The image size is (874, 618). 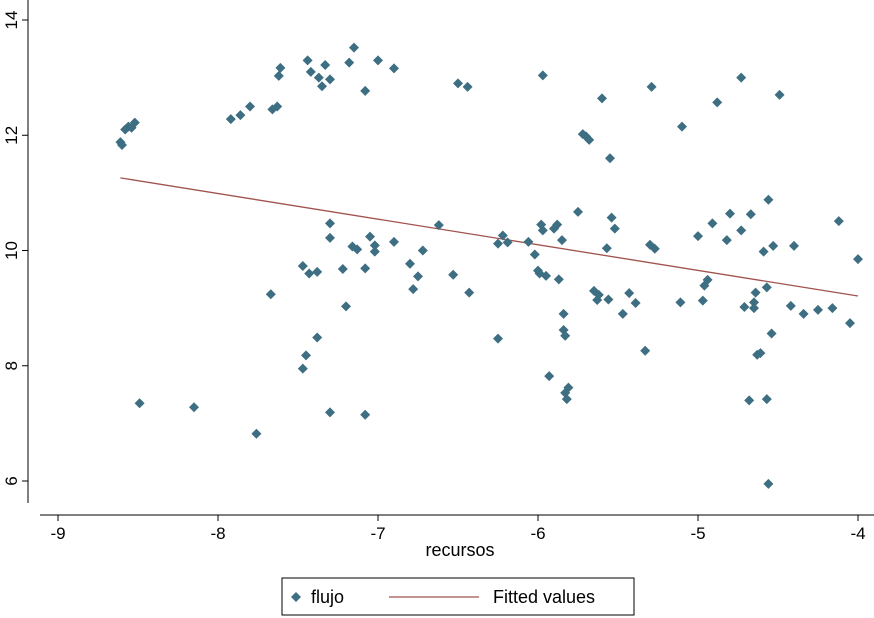 I want to click on y-tick-label: 6, so click(x=11, y=480).